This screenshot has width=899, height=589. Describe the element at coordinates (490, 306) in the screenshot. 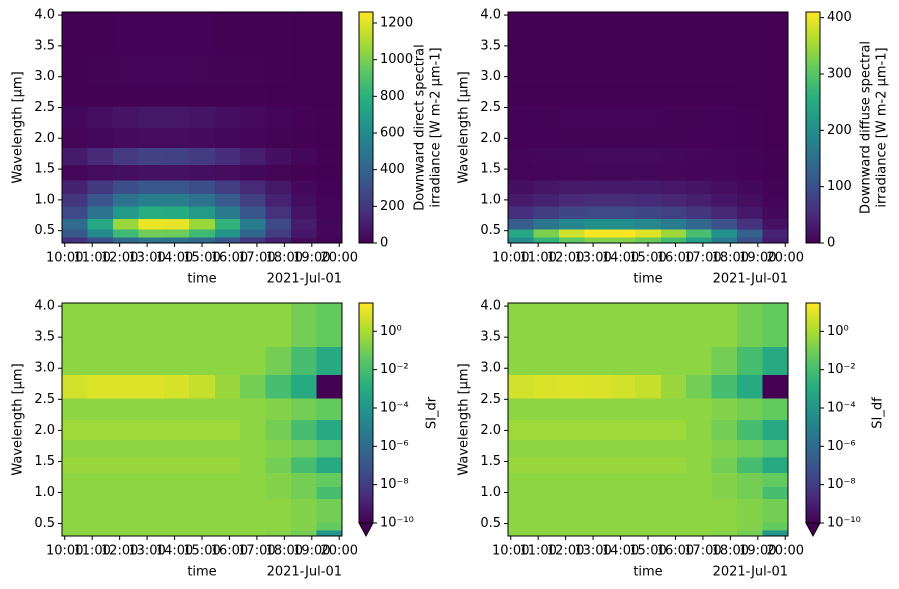

I see `y-tick-label: 4.0` at that location.